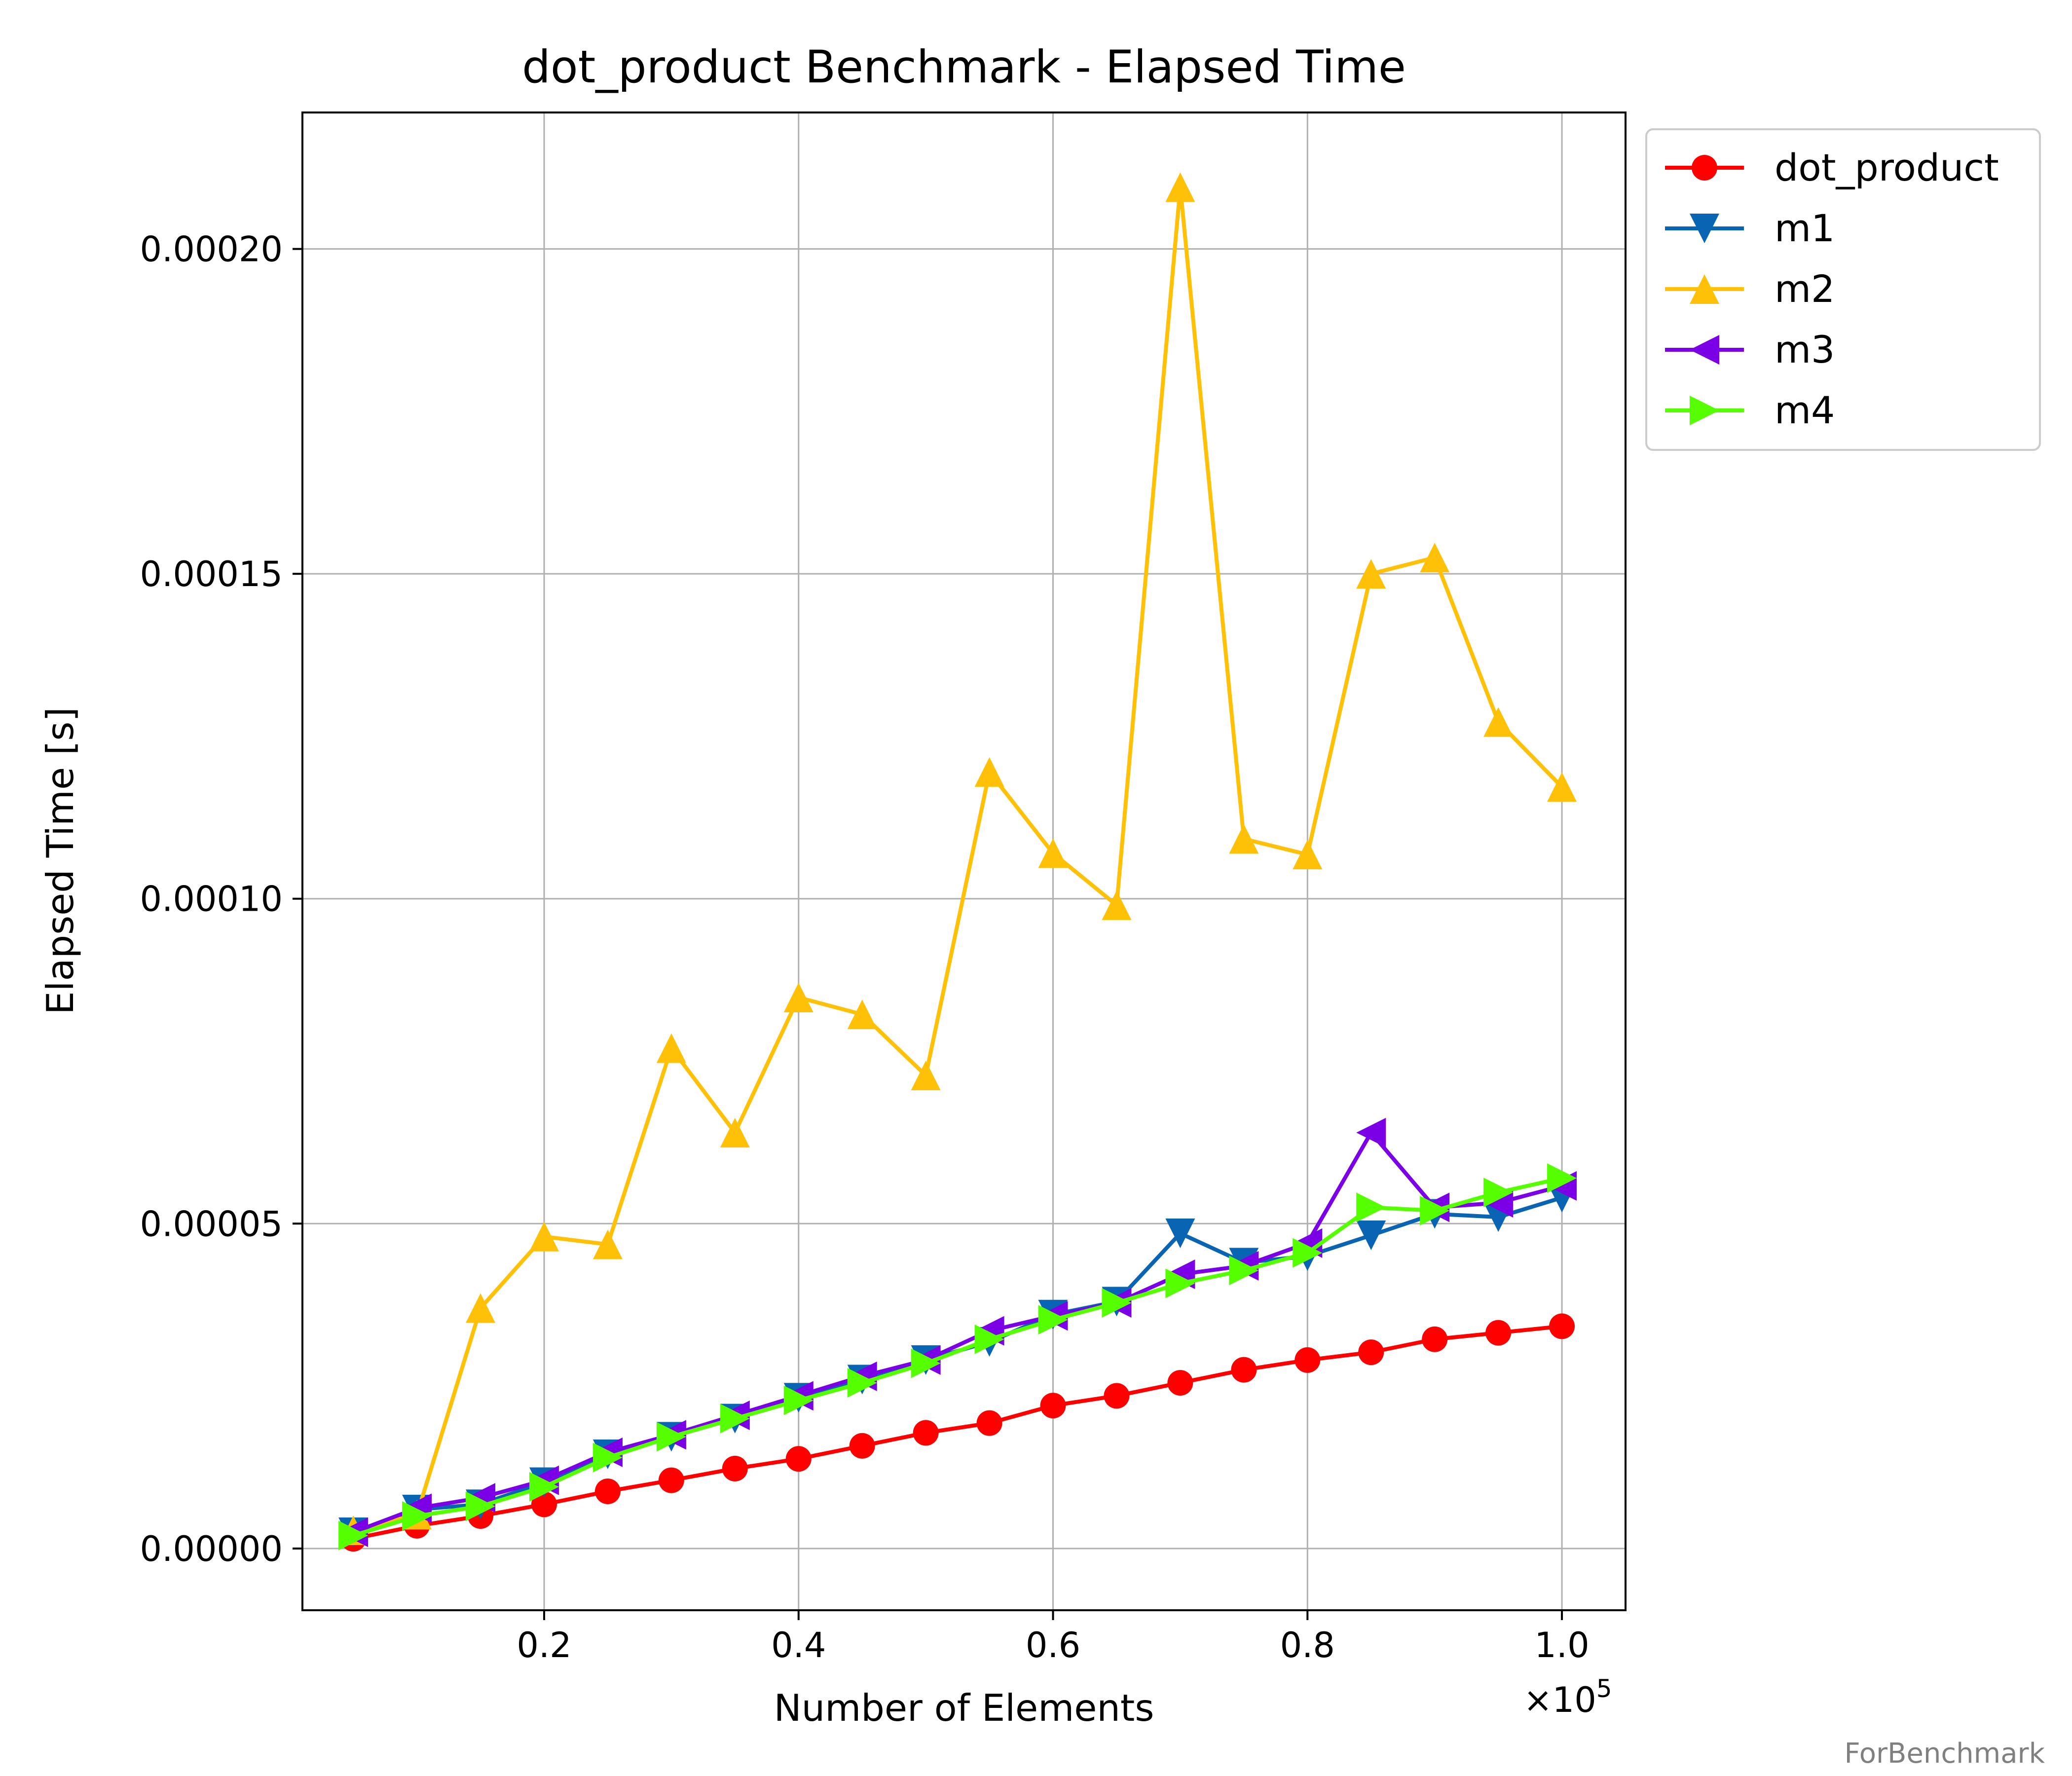 Image resolution: width=2072 pixels, height=1776 pixels. What do you see at coordinates (1805, 289) in the screenshot?
I see `legend-label: m2` at bounding box center [1805, 289].